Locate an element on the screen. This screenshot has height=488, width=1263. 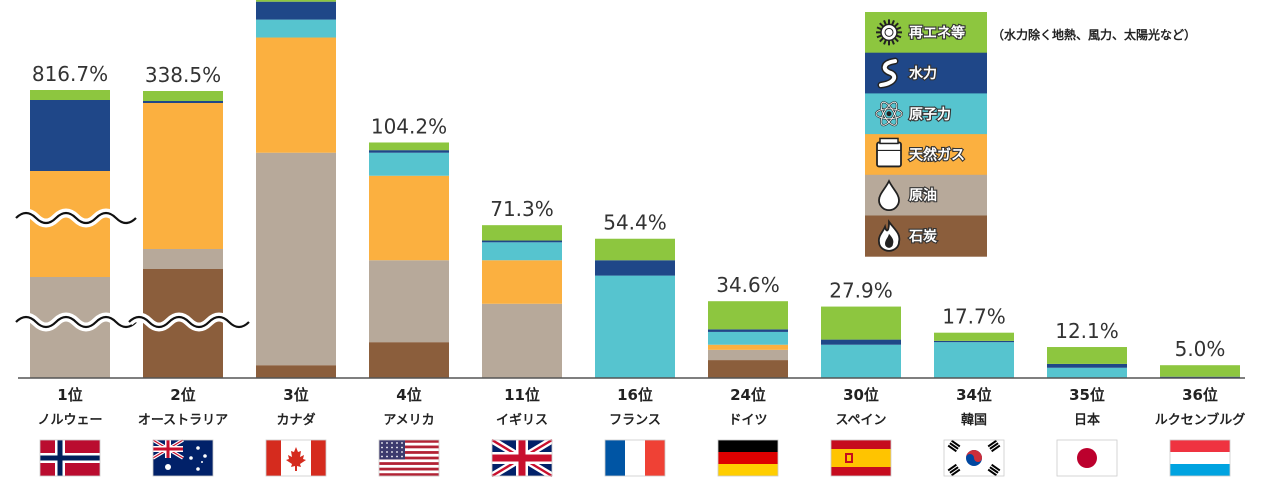
legend-item: 水力 is located at coordinates (926, 73).